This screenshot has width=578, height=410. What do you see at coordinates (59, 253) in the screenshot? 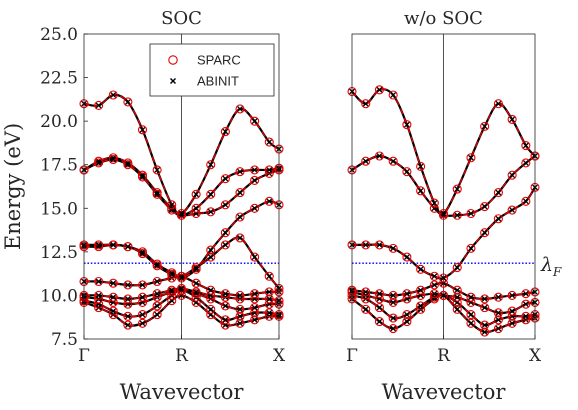
I see `y-tick-label-2: 12.5` at bounding box center [59, 253].